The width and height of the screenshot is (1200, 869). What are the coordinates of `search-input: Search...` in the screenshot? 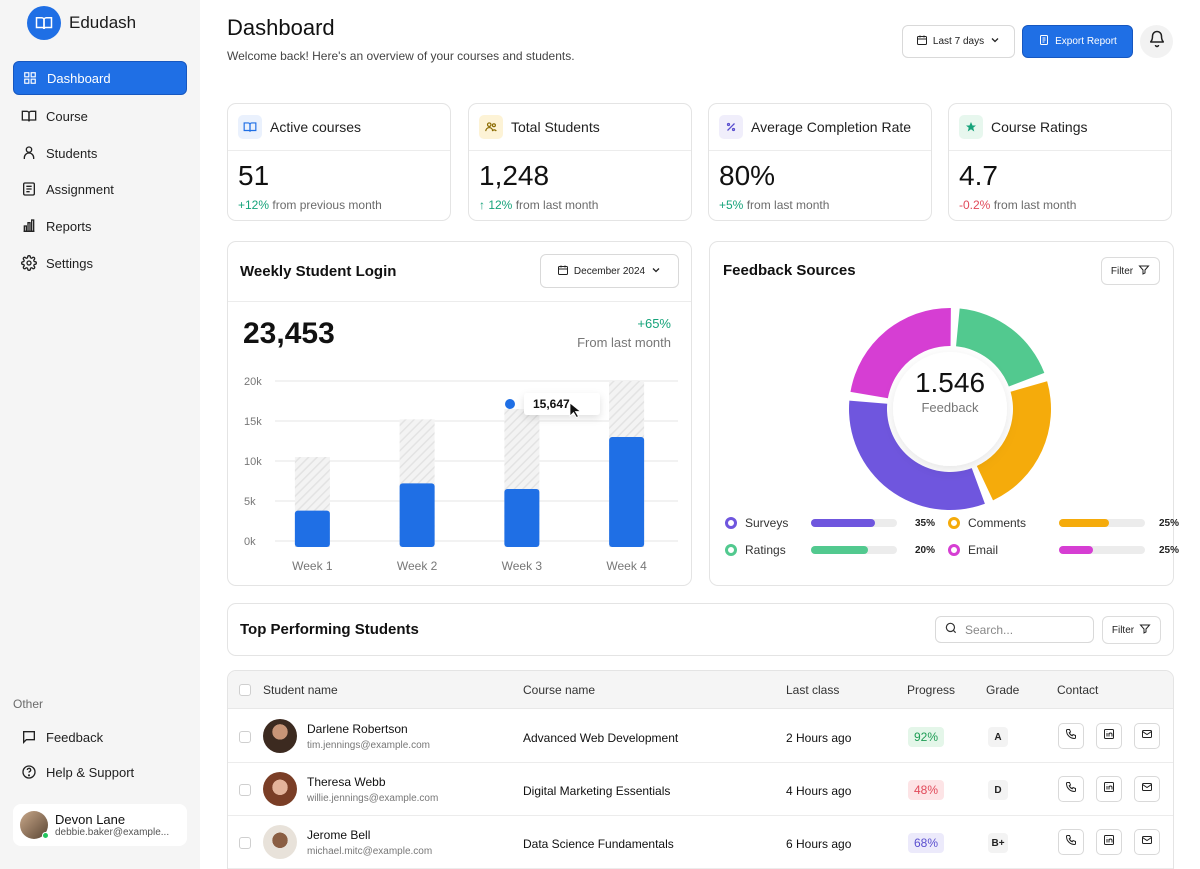 It's located at (1014, 629).